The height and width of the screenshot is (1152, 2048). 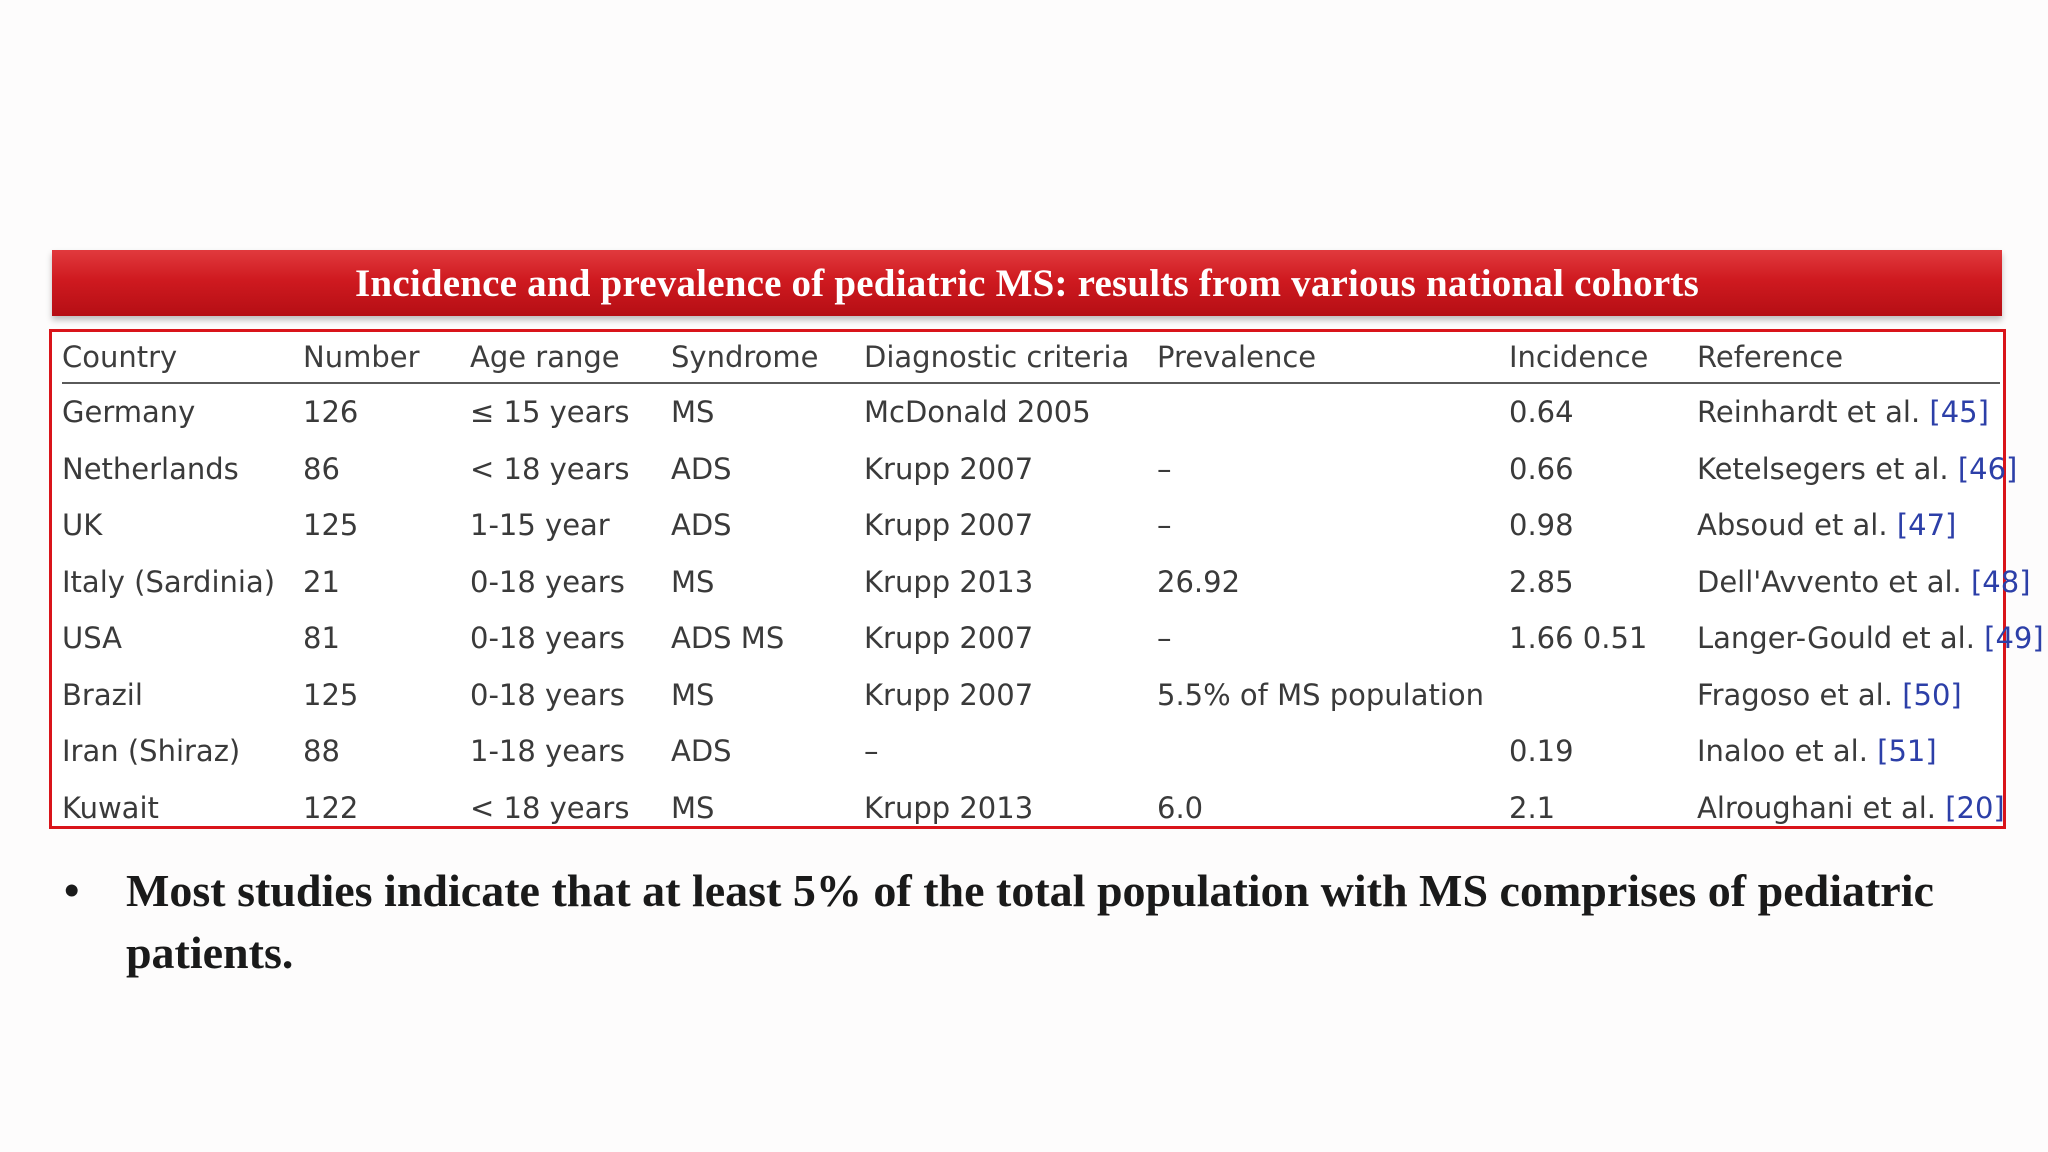 What do you see at coordinates (1333, 751) in the screenshot?
I see `cell-prevalence` at bounding box center [1333, 751].